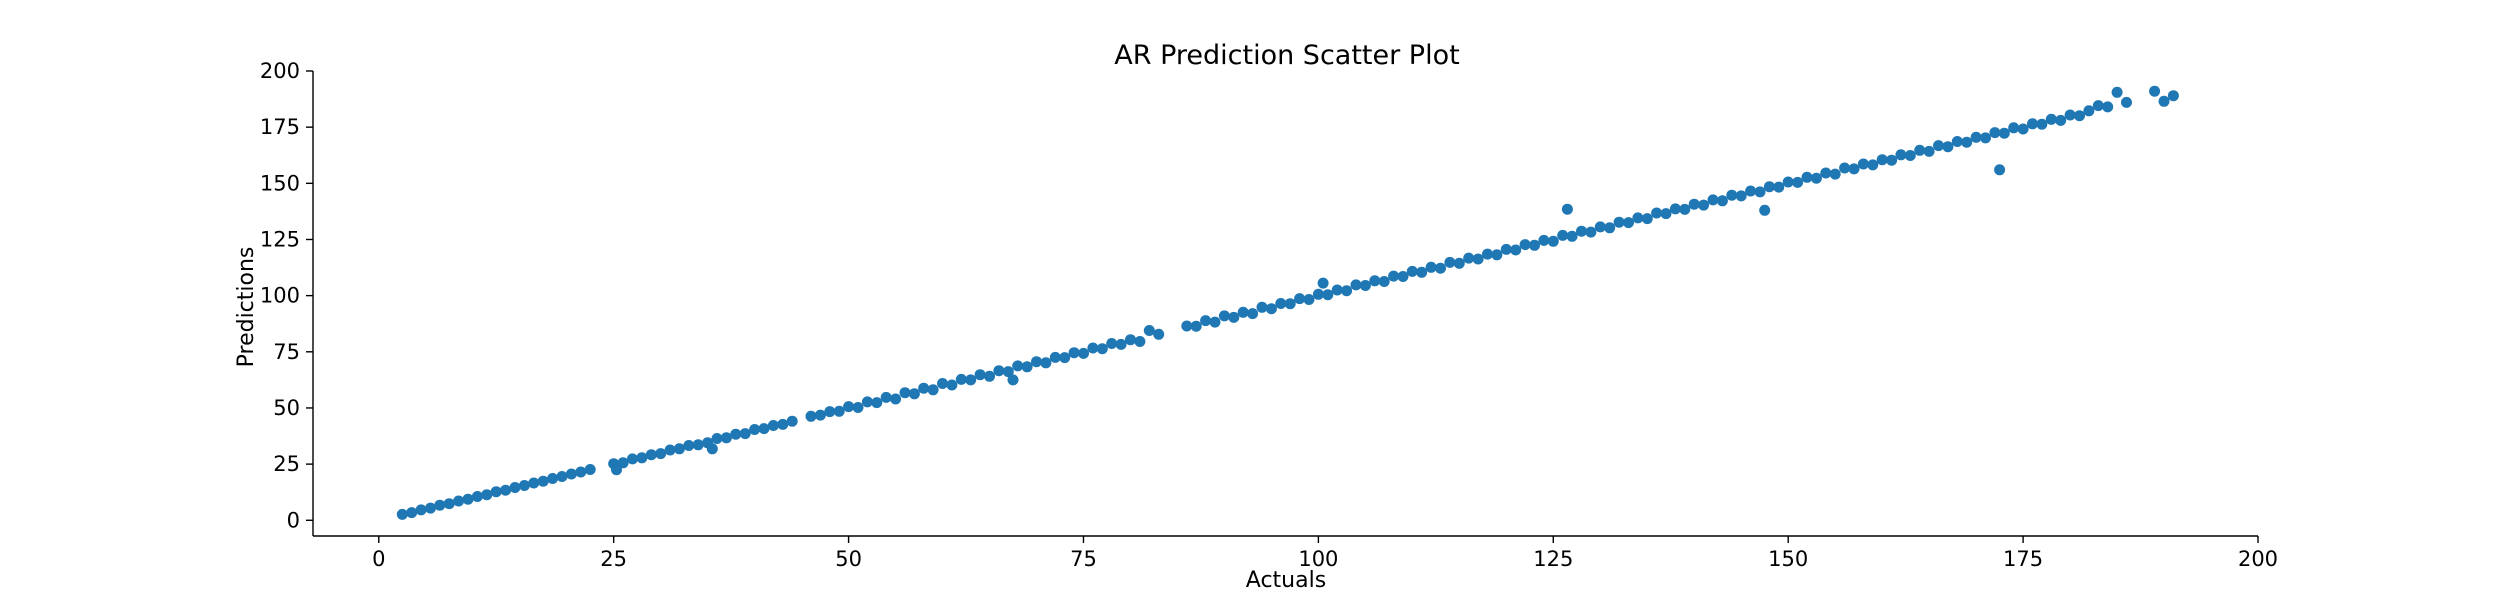  I want to click on x-tick-label: 0, so click(378, 559).